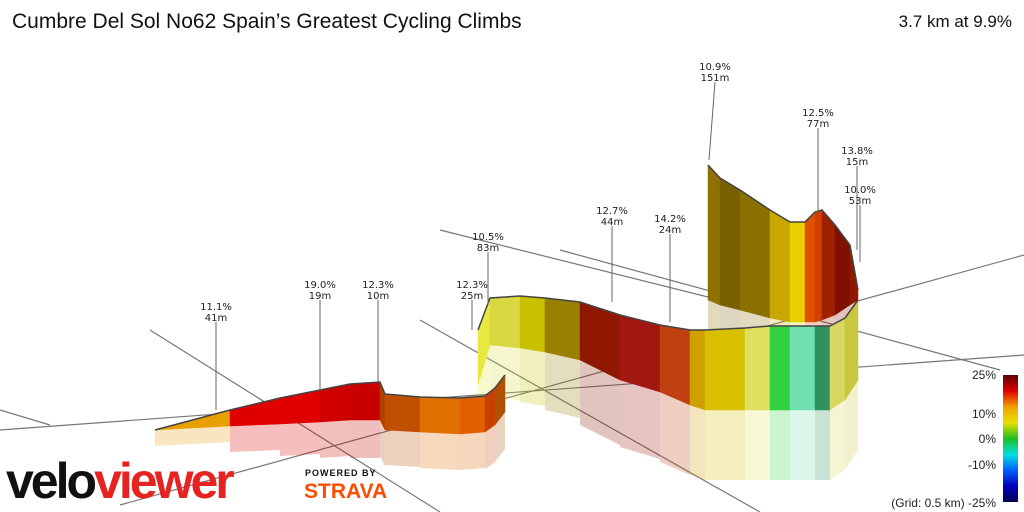 The height and width of the screenshot is (512, 1024). Describe the element at coordinates (857, 151) in the screenshot. I see `annotation-gradient: 13.8%` at that location.